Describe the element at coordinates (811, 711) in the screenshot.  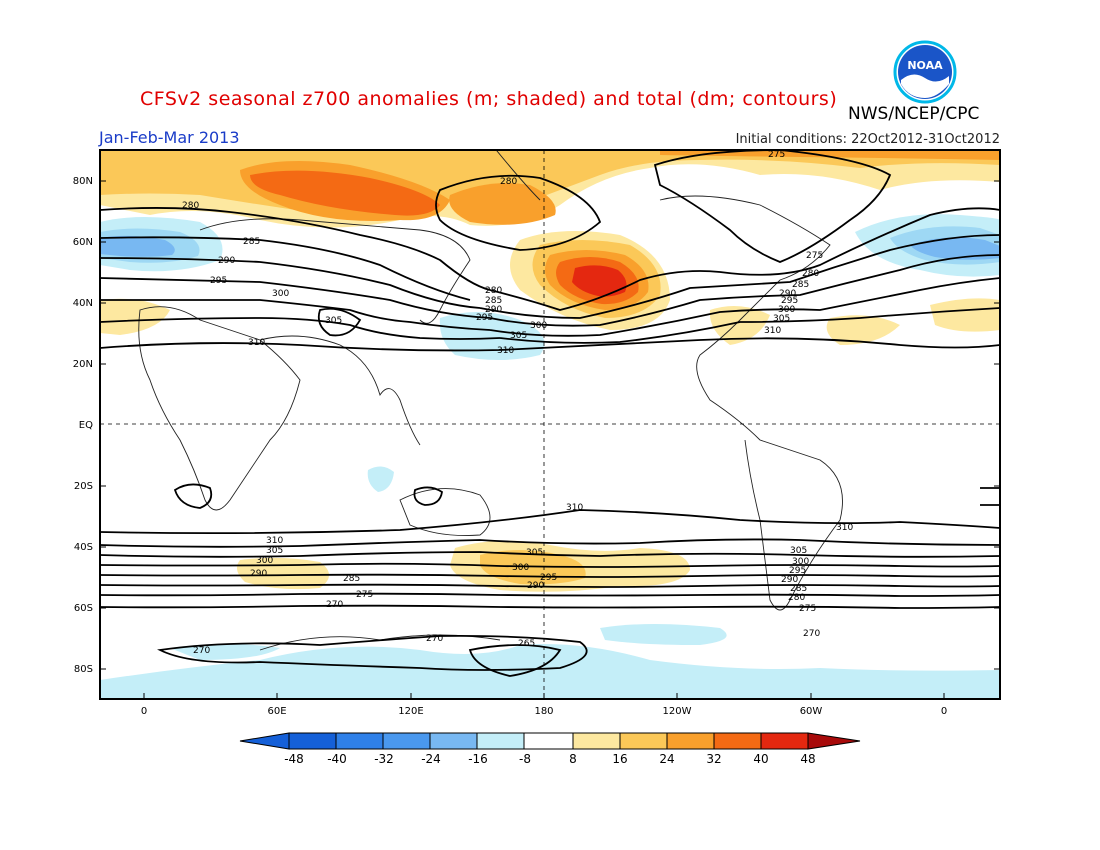
I see `lon-label: 60W` at that location.